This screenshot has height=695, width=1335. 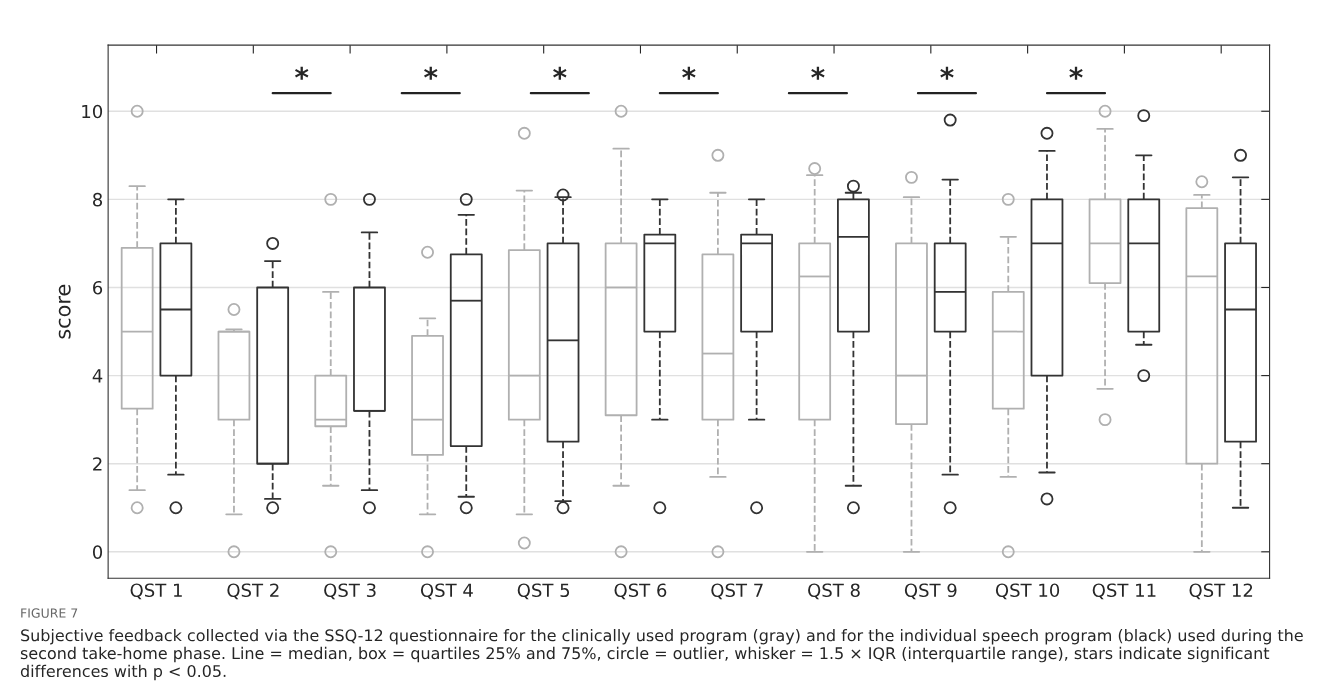 I want to click on y-tick-label: 0, so click(x=97, y=552).